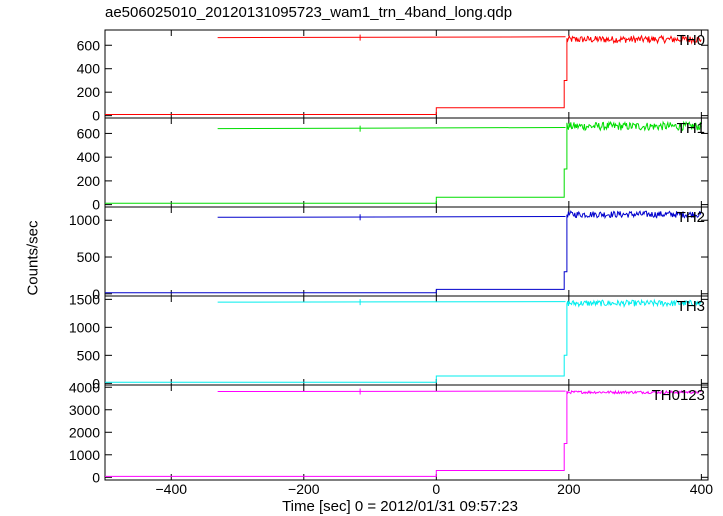 This screenshot has height=516, width=723. I want to click on y-tick-label-TH2: 0, so click(96, 294).